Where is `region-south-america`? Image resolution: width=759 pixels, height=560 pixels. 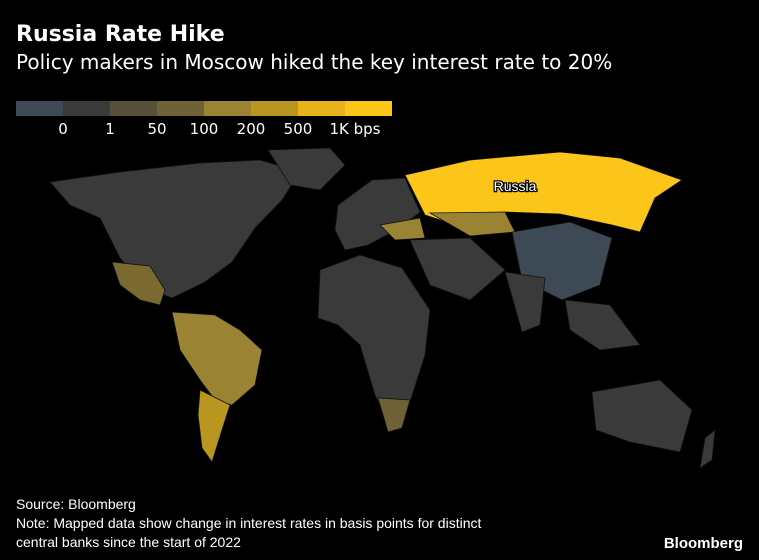
region-south-america is located at coordinates (217, 358).